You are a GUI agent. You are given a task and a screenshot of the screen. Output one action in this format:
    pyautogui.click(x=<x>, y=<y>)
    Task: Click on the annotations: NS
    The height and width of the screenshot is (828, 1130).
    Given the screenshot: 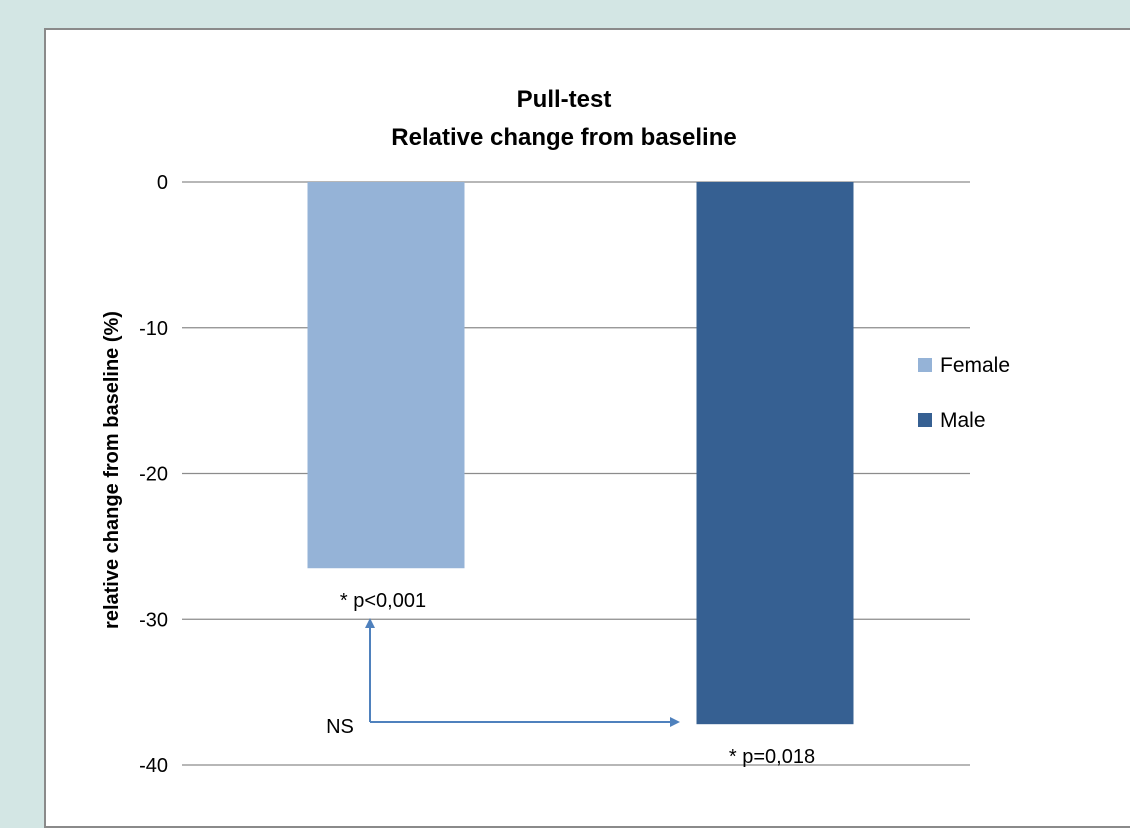 What is the action you would take?
    pyautogui.click(x=503, y=678)
    